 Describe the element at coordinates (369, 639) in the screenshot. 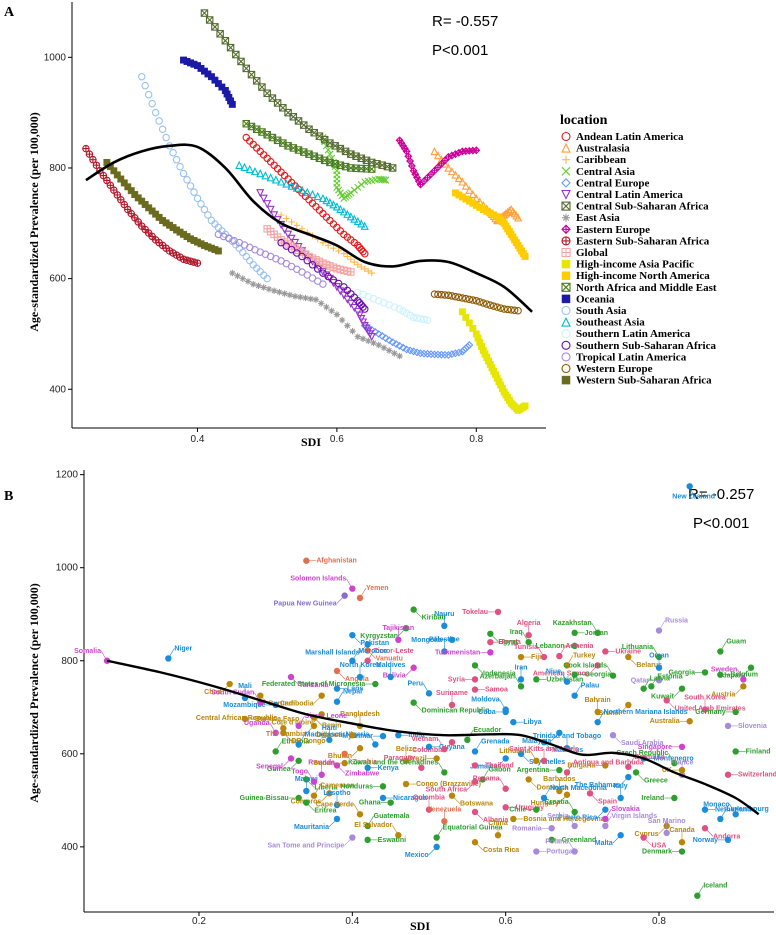

I see `country-pakistan: Pakistan` at that location.